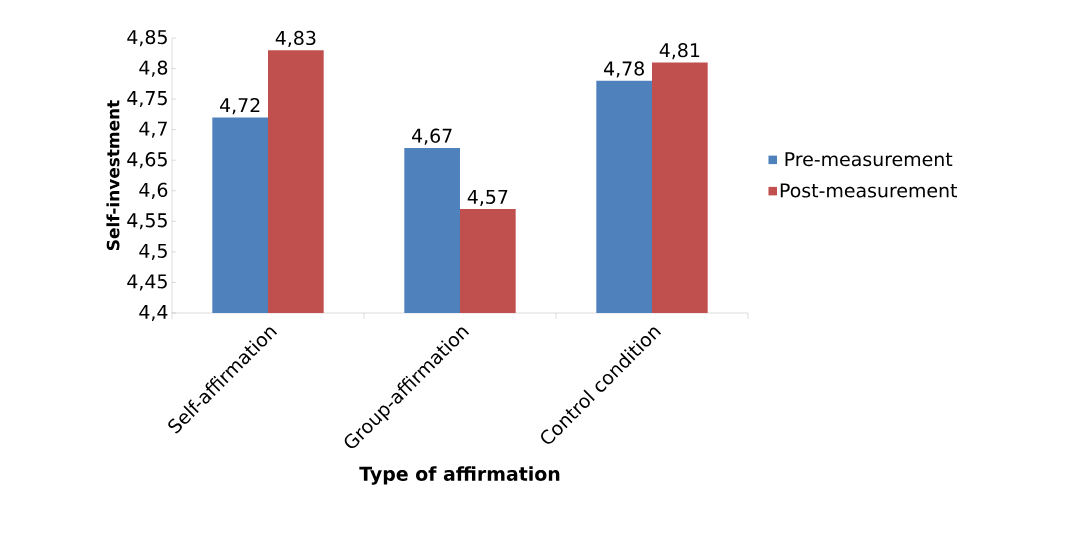  Describe the element at coordinates (295, 39) in the screenshot. I see `data-label: 4,83` at that location.